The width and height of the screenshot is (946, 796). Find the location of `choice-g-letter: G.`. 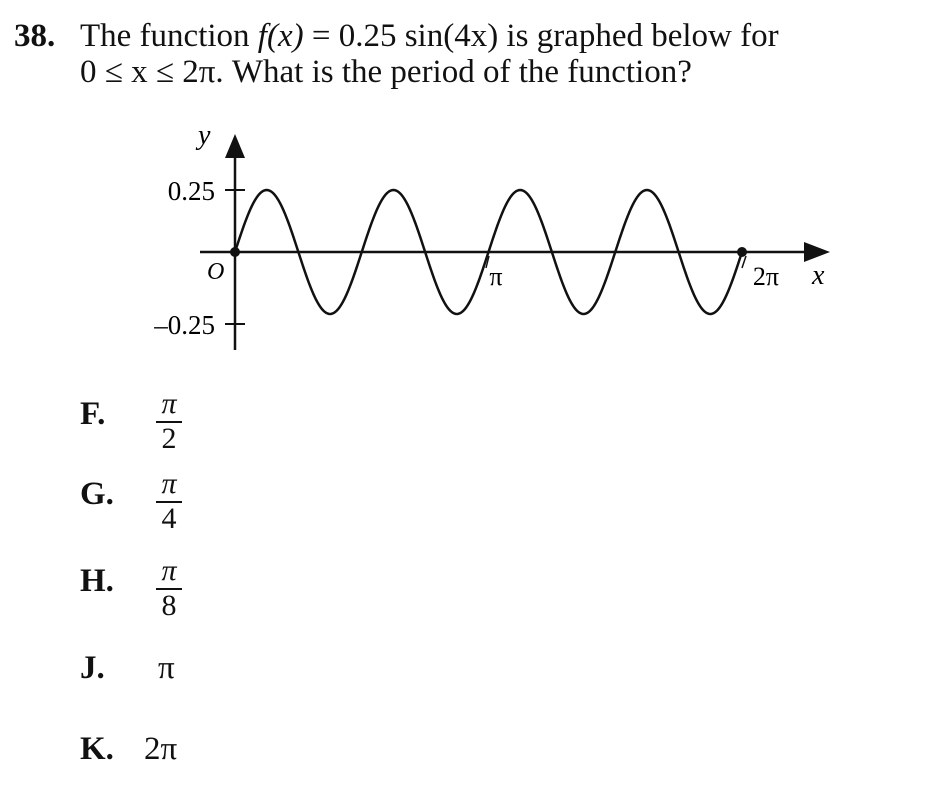

choice-g-letter: G. is located at coordinates (97, 494).